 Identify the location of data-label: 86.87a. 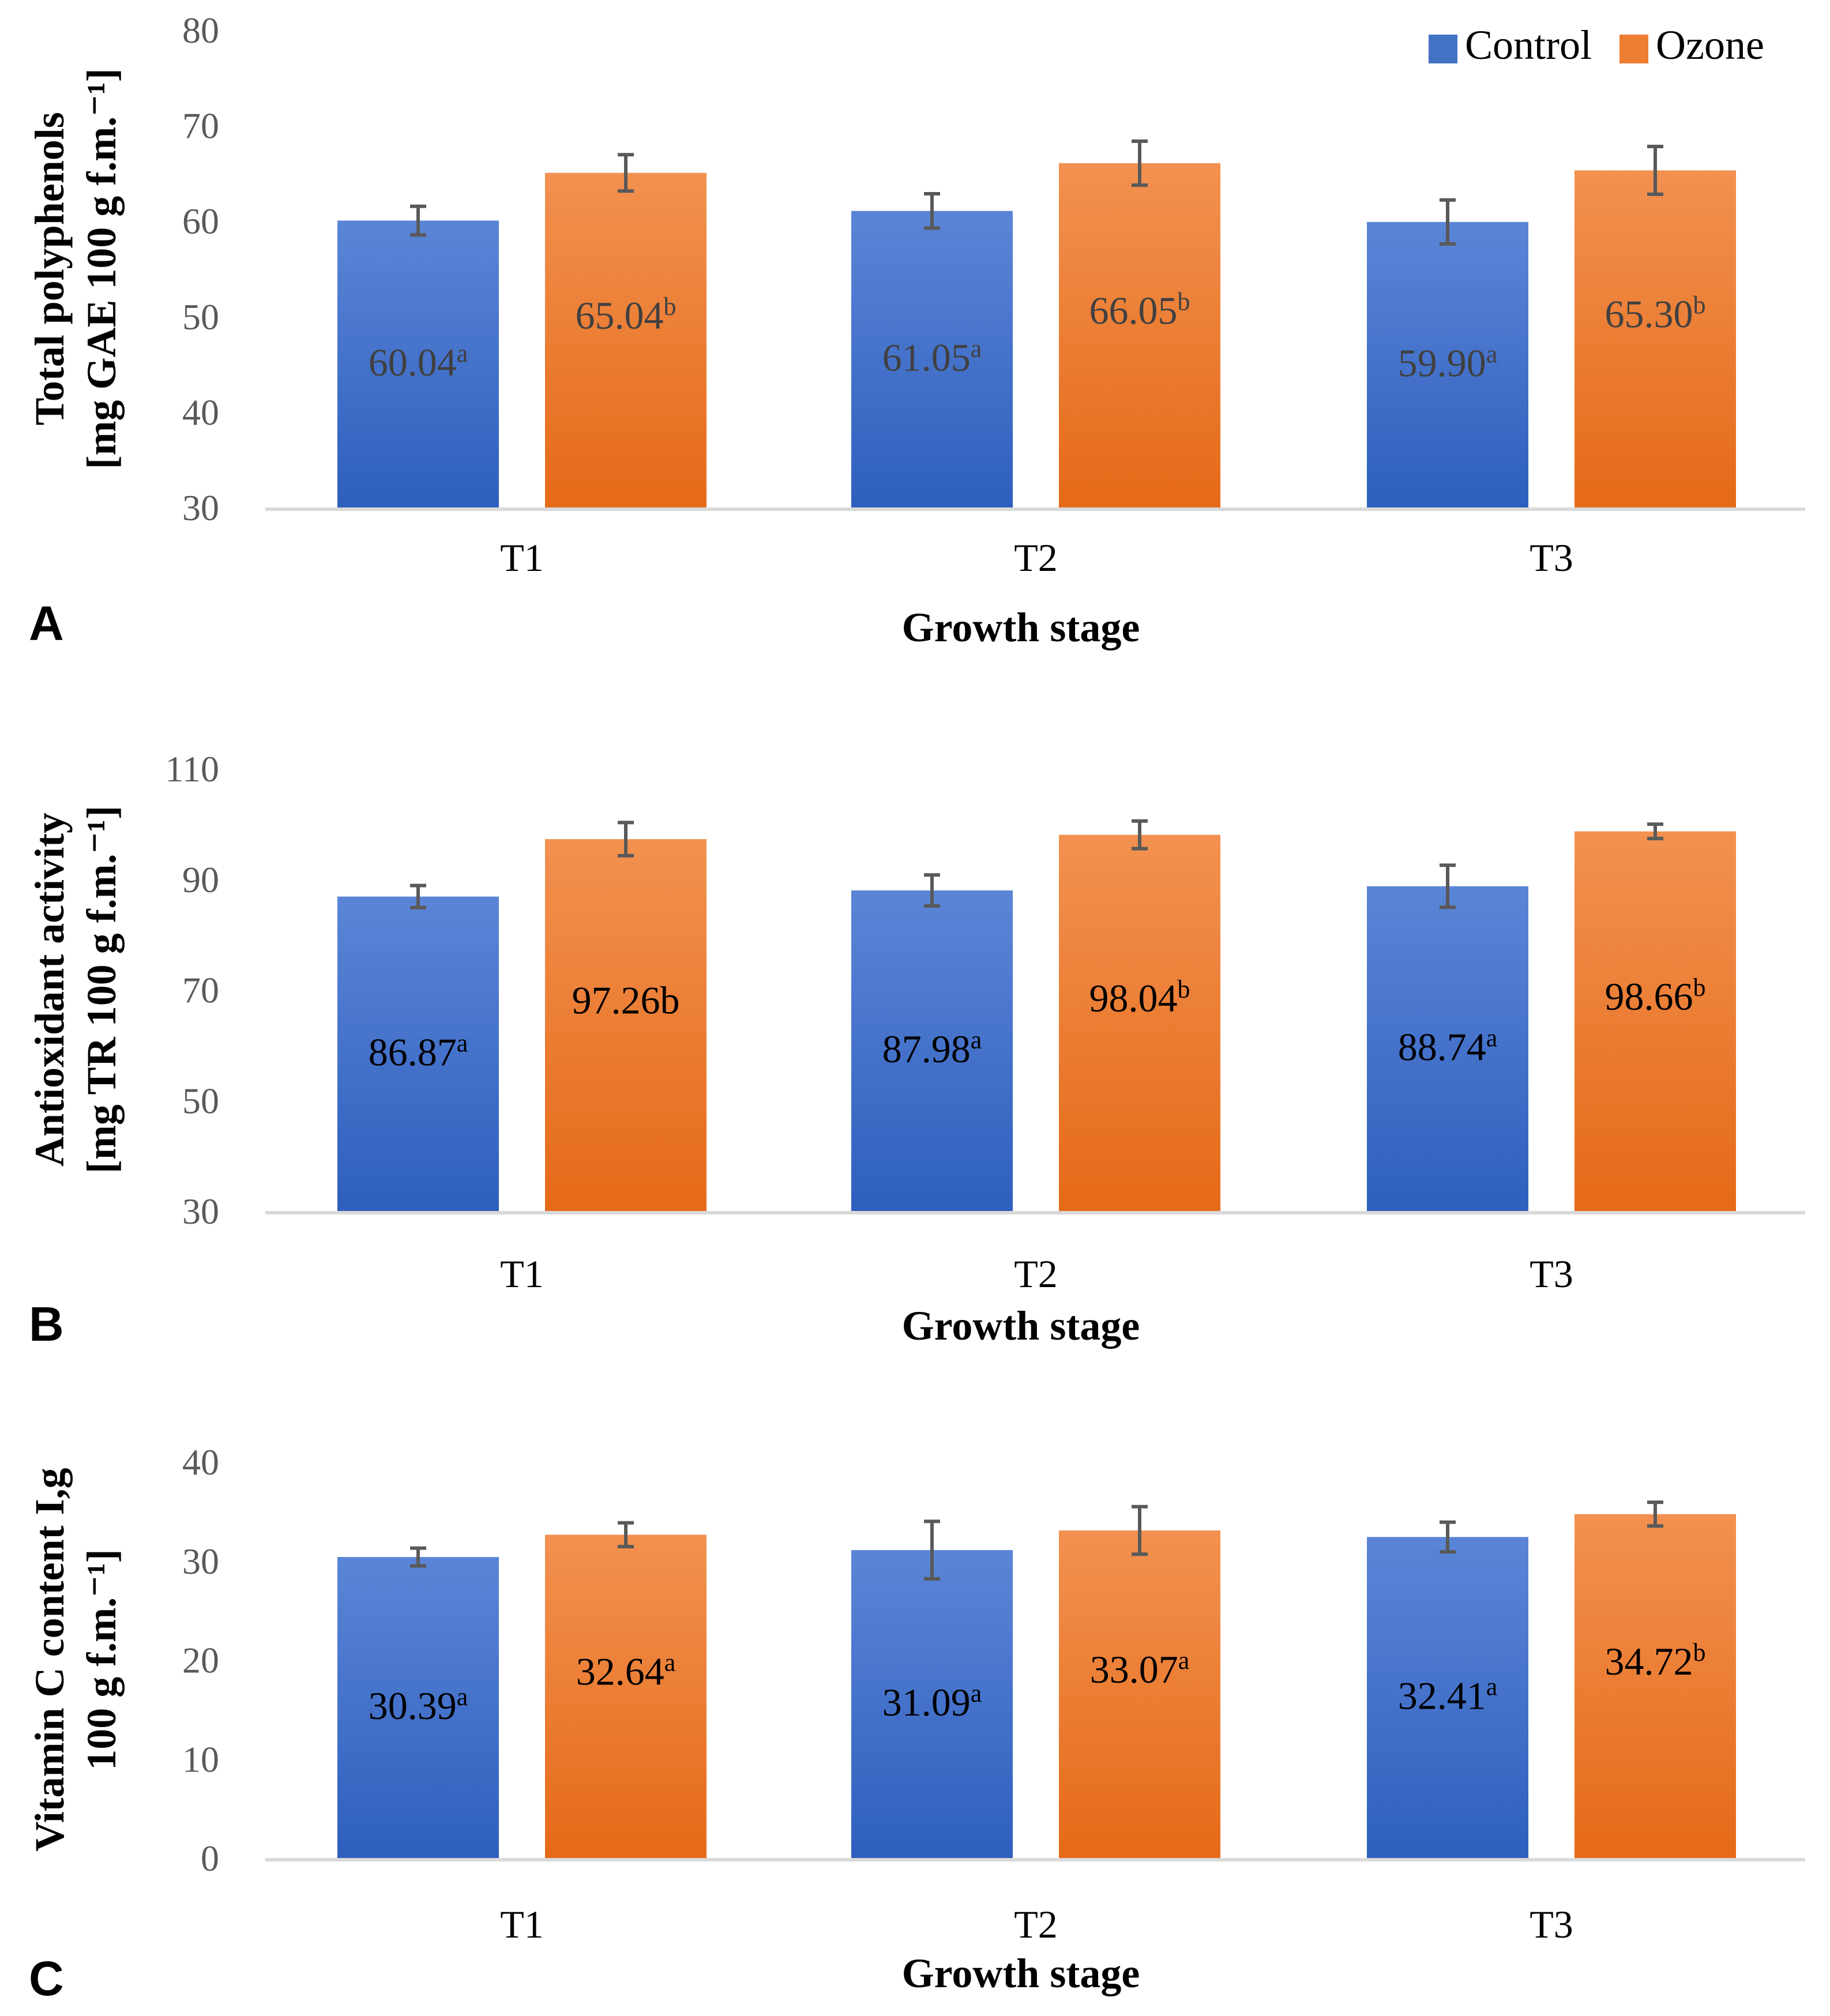
(418, 1051).